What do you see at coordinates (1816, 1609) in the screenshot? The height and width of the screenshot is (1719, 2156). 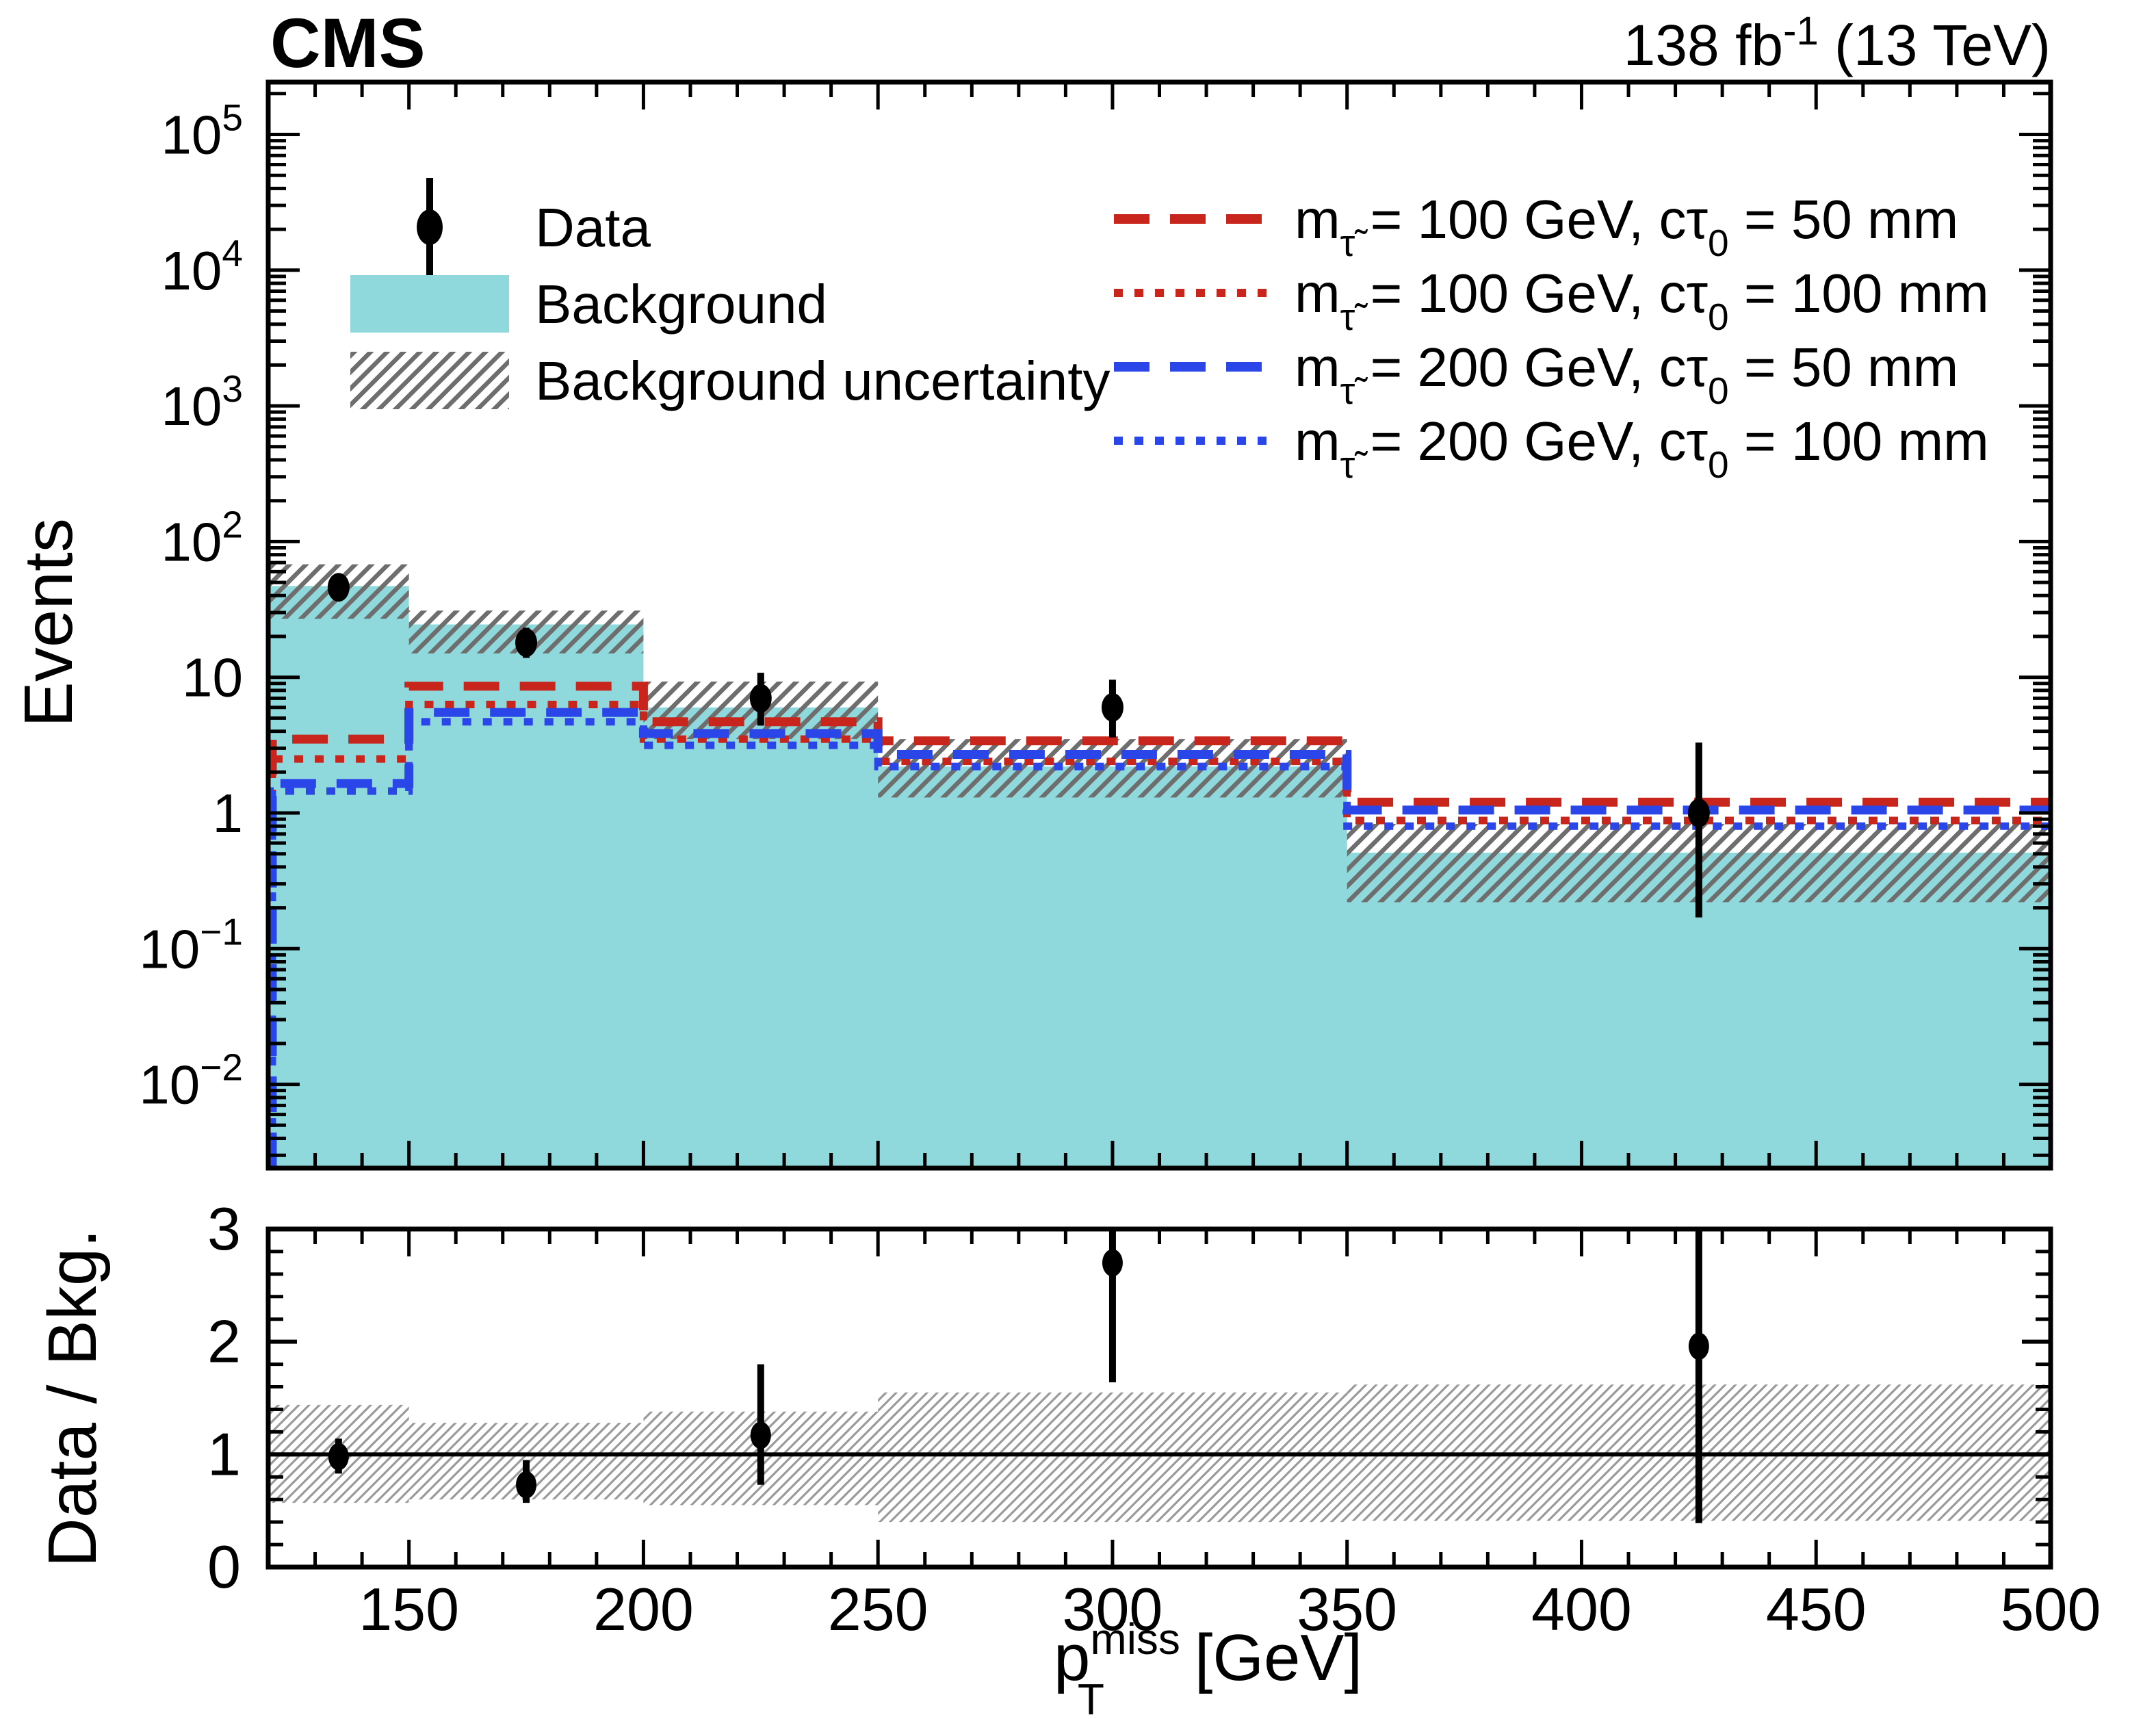 I see `svg-text: 450` at bounding box center [1816, 1609].